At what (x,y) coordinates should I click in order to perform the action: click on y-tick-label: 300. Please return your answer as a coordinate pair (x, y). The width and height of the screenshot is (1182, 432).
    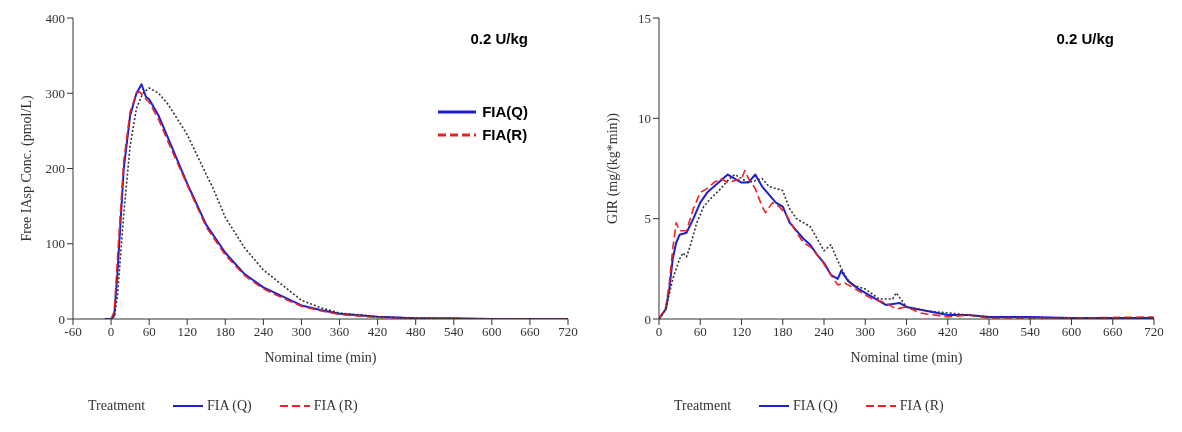
    Looking at the image, I should click on (55, 93).